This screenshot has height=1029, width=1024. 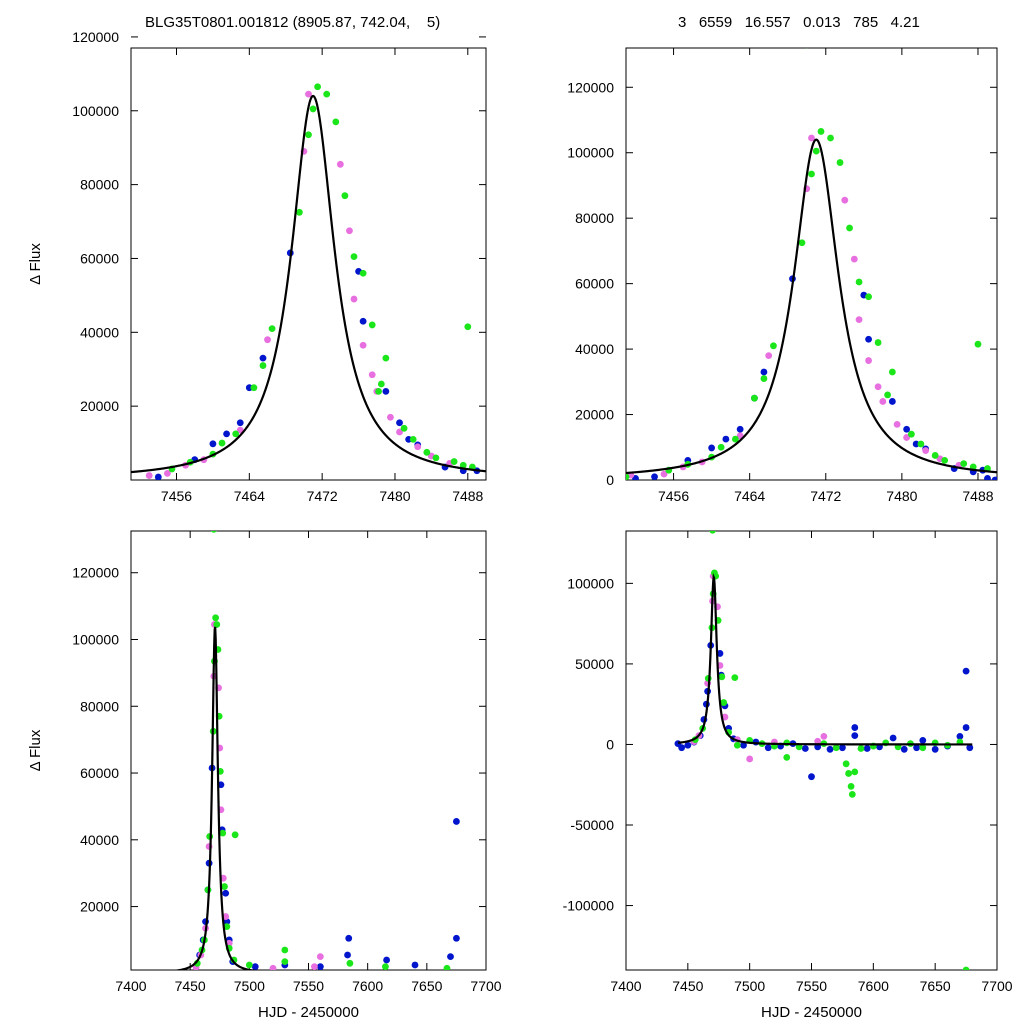 I want to click on y-tick-label: 120000, so click(x=590, y=87).